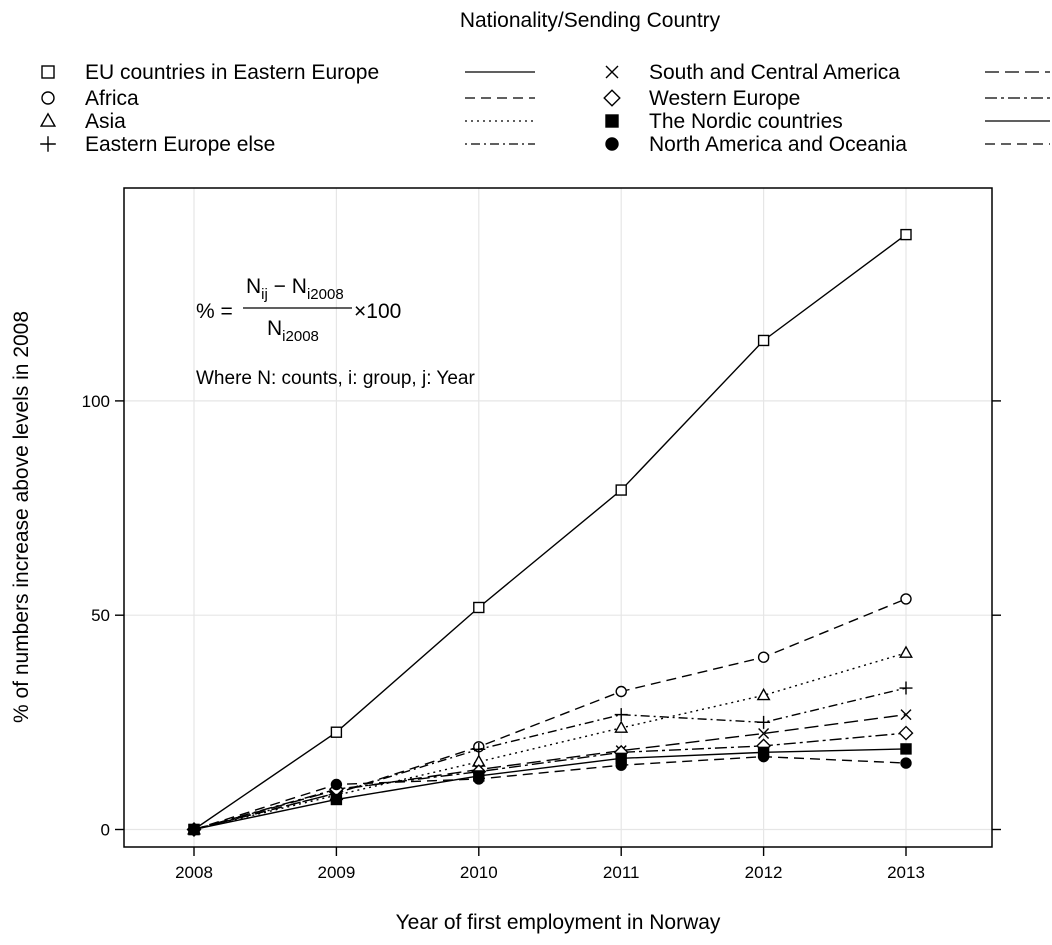  Describe the element at coordinates (336, 872) in the screenshot. I see `x-tick-label: 2009` at that location.